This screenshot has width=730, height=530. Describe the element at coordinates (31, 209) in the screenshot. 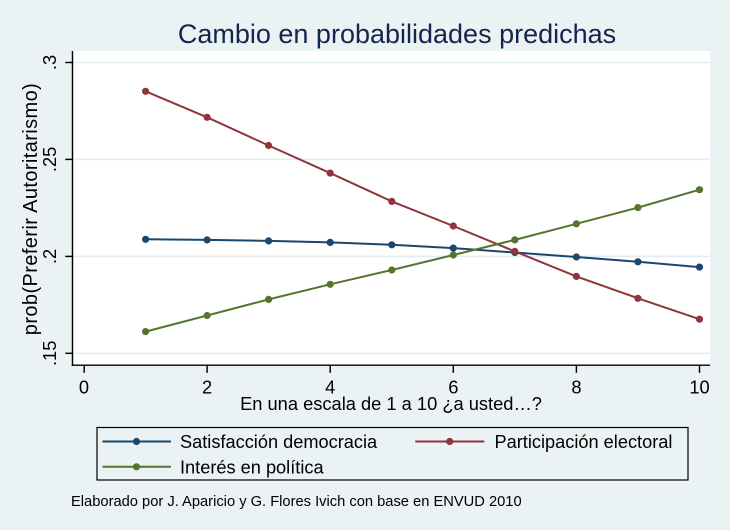

I see `svg-text: prob(Preferir Autoritarismo)` at that location.